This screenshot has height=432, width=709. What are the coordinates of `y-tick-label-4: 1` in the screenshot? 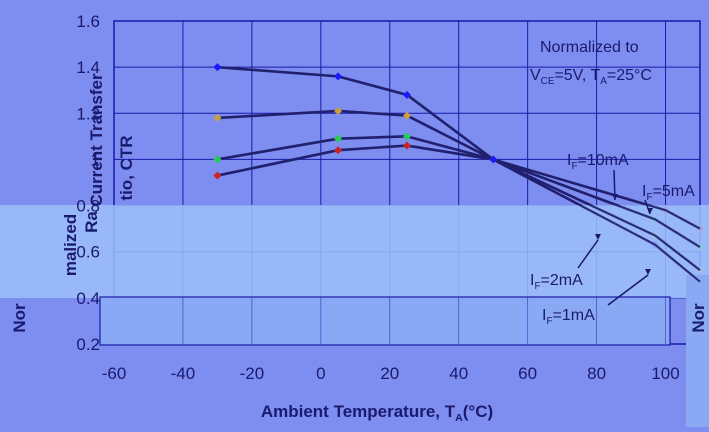 It's located at (95, 159).